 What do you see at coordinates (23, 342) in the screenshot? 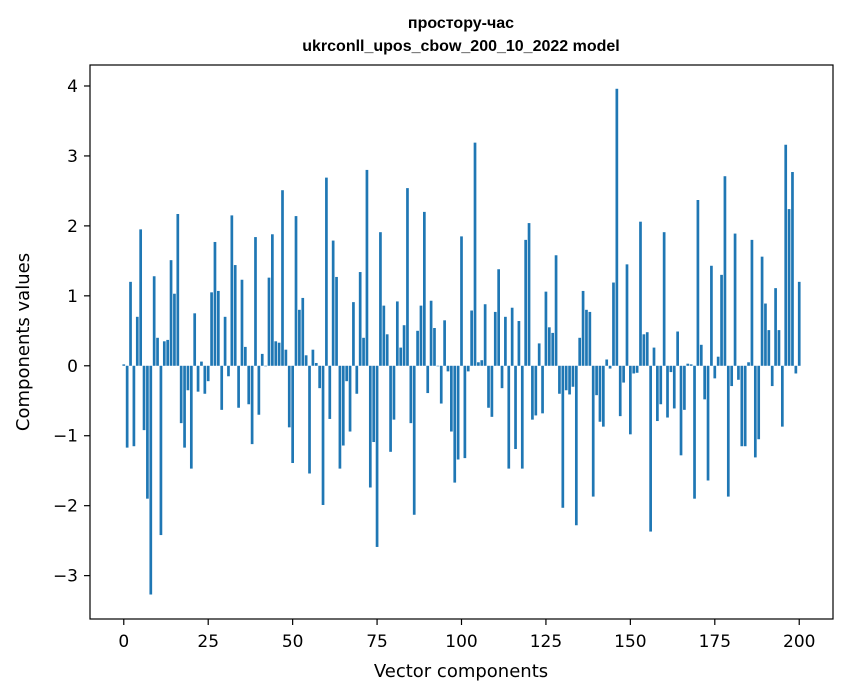
I see `y-axis-title: Components values` at bounding box center [23, 342].